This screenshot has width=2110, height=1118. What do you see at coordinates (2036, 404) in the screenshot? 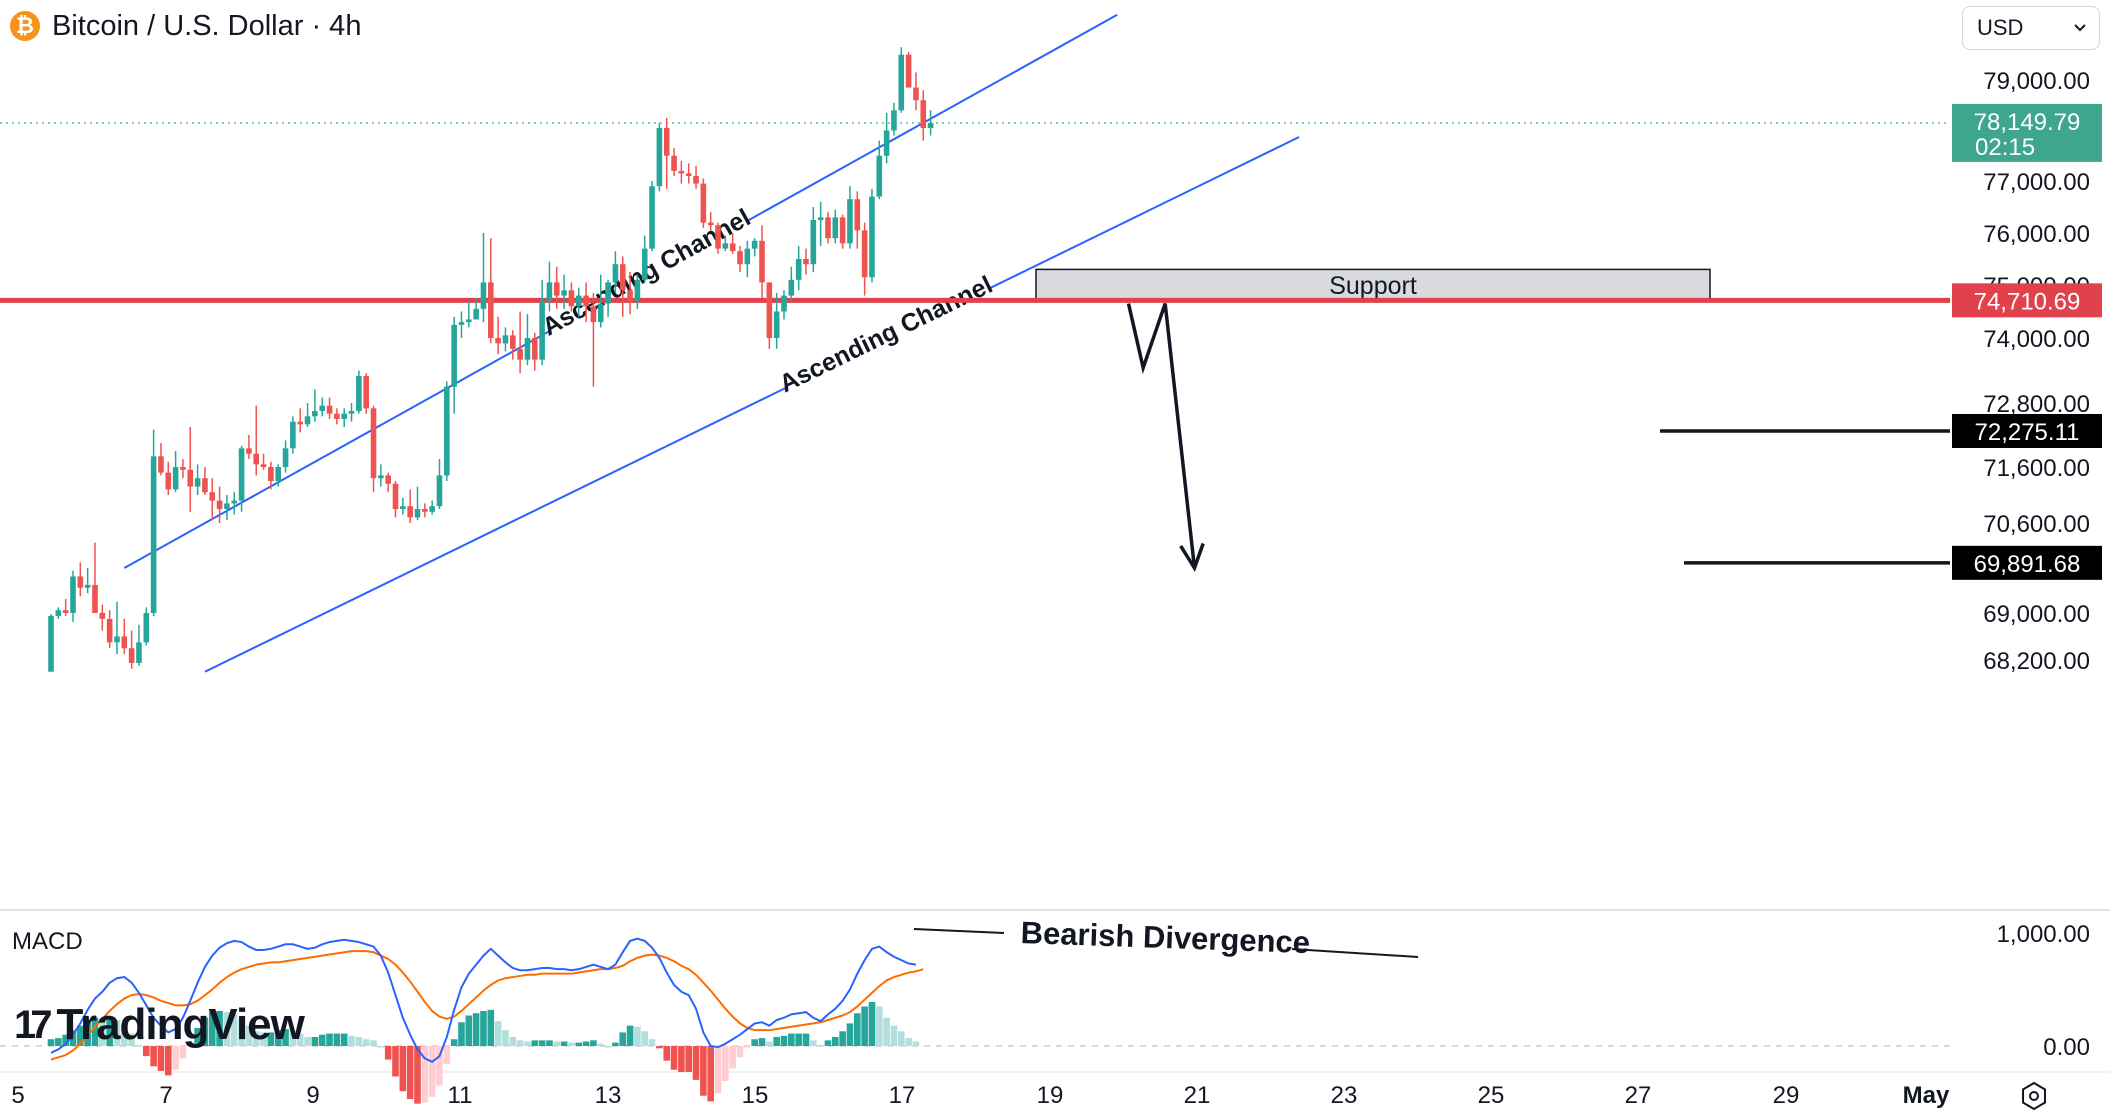
I see `price-tick-label: 72,800.00` at bounding box center [2036, 404].